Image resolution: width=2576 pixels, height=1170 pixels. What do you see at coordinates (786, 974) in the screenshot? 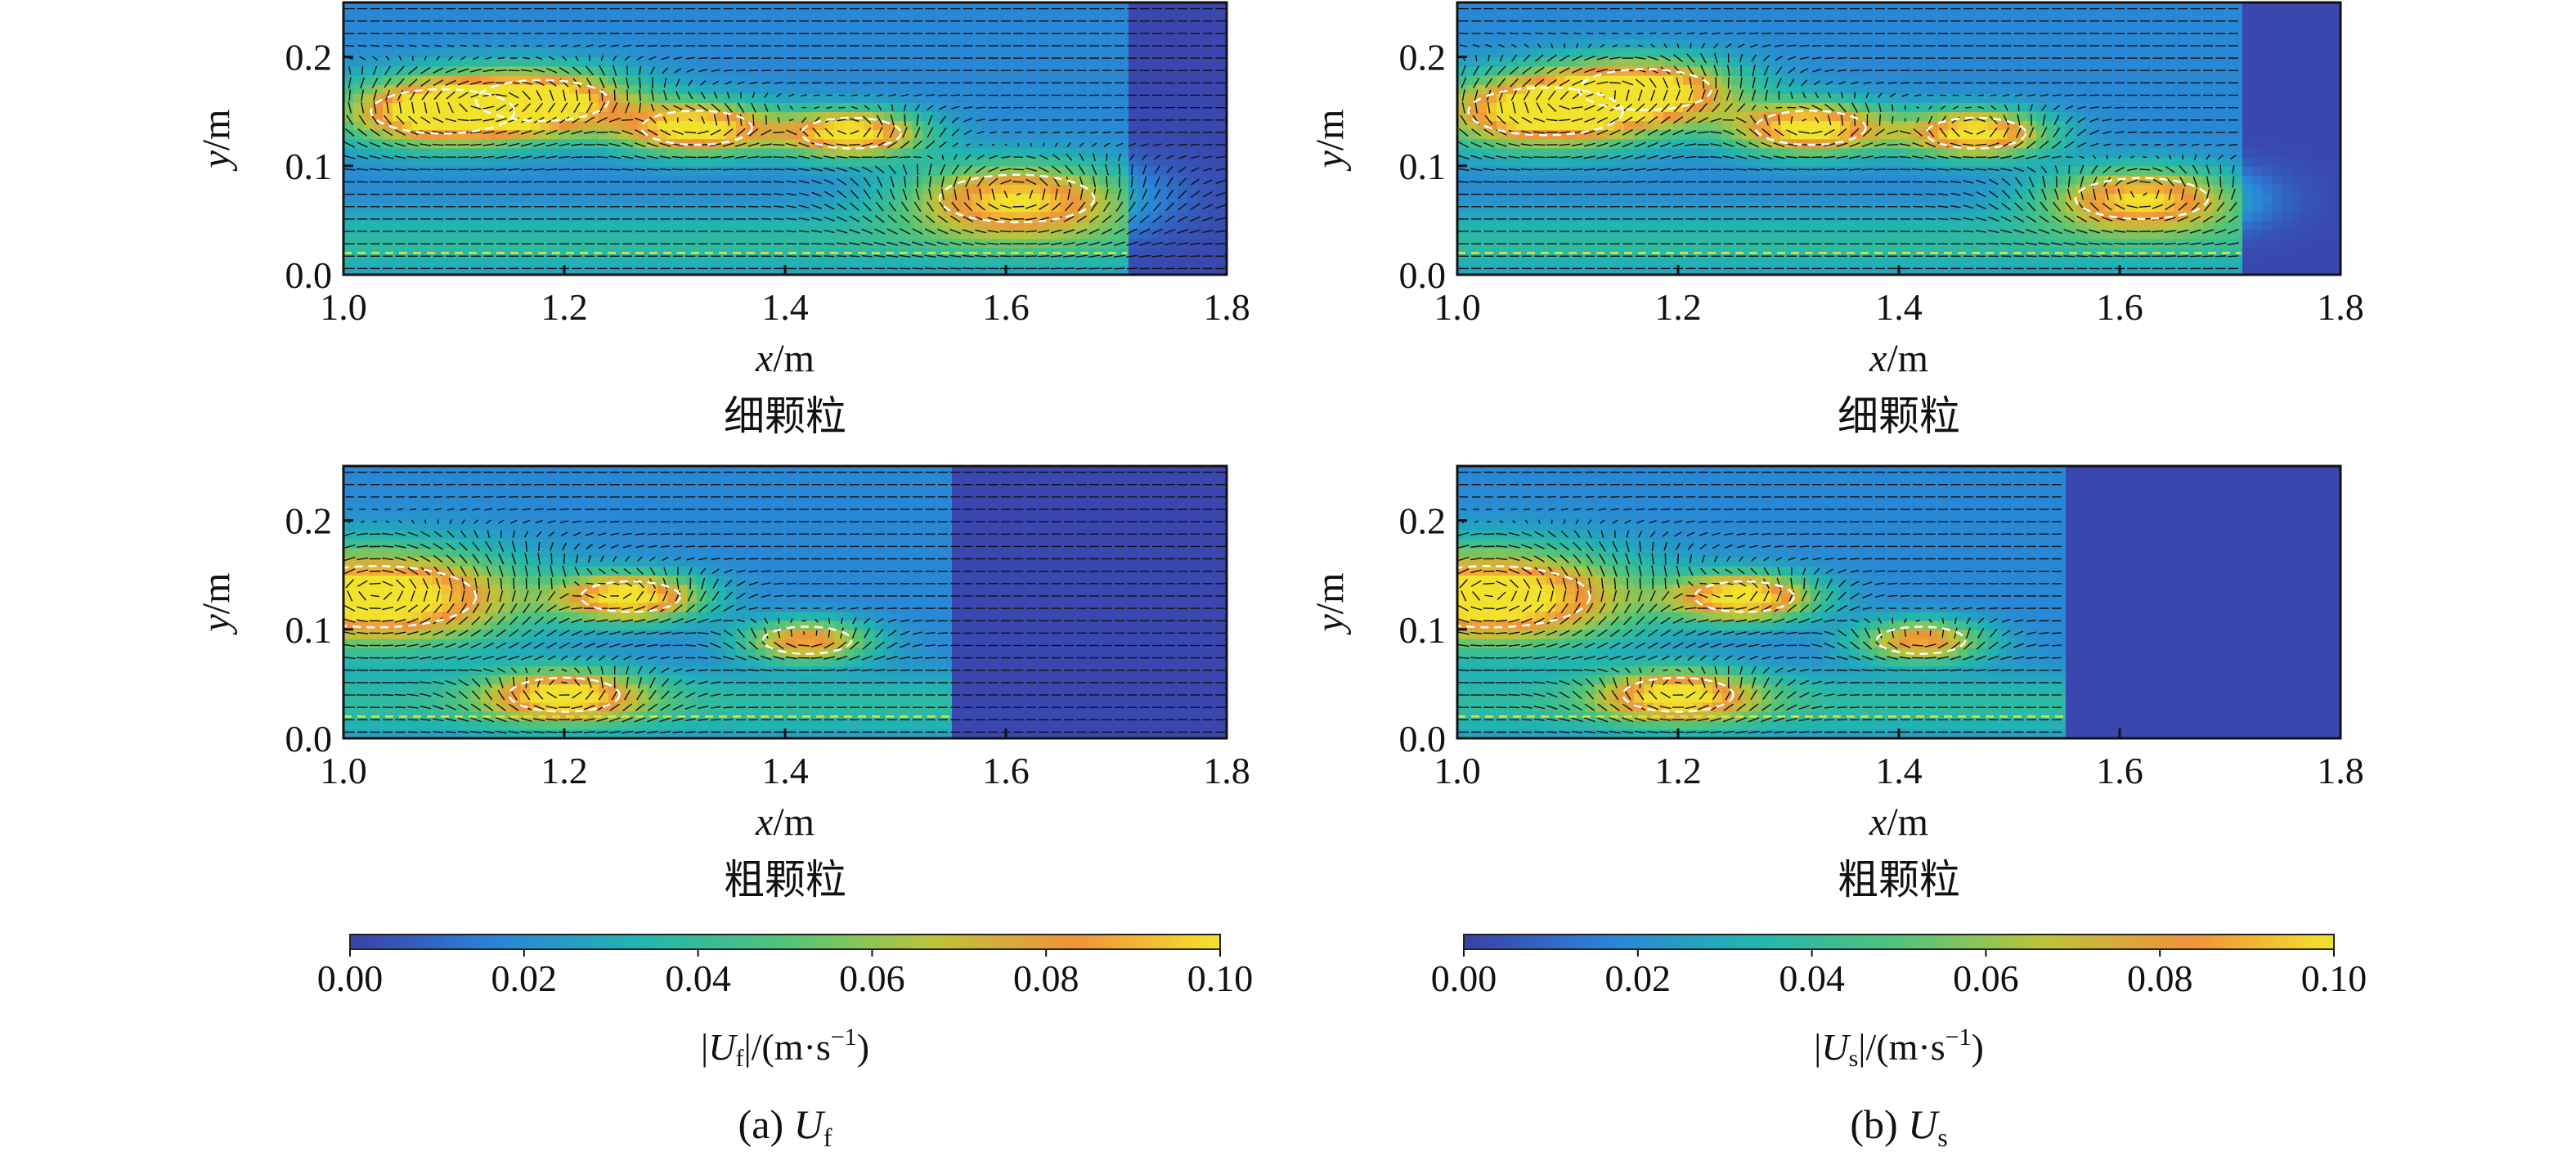
I see `colorbar-a-ticks: 0.00 0.02 0.04 0.06 0.08 0.10` at bounding box center [786, 974].